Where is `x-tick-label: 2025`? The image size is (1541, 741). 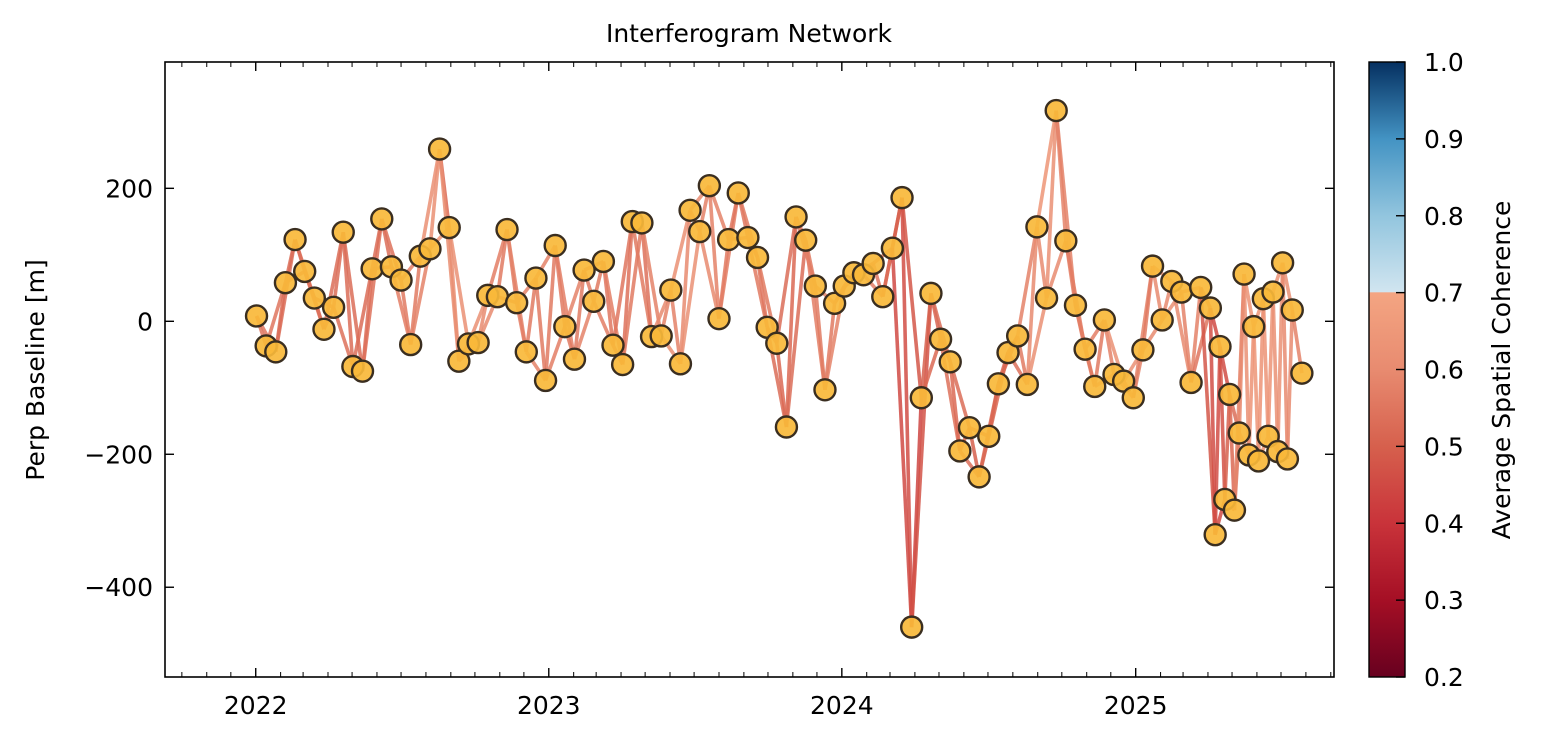 x-tick-label: 2025 is located at coordinates (1136, 705).